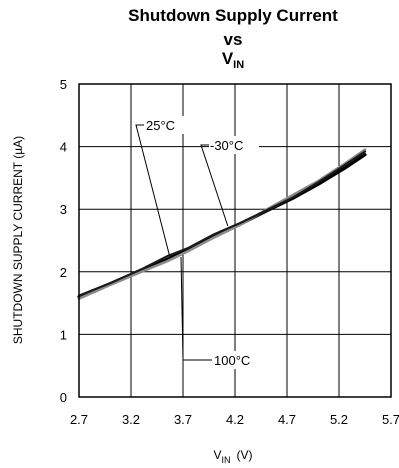  What do you see at coordinates (233, 39) in the screenshot?
I see `chart-title-line2: vs` at bounding box center [233, 39].